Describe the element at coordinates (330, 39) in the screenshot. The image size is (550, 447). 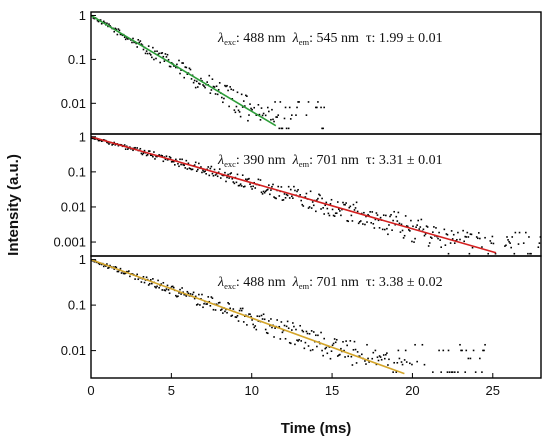
I see `panel-annotation: λexc: 488 nm λem: 545 nm τ: 1.99 ± 0.01` at that location.